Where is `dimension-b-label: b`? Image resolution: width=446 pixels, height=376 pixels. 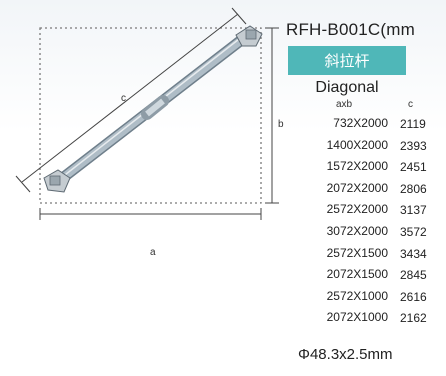
dimension-b-label: b is located at coordinates (281, 124).